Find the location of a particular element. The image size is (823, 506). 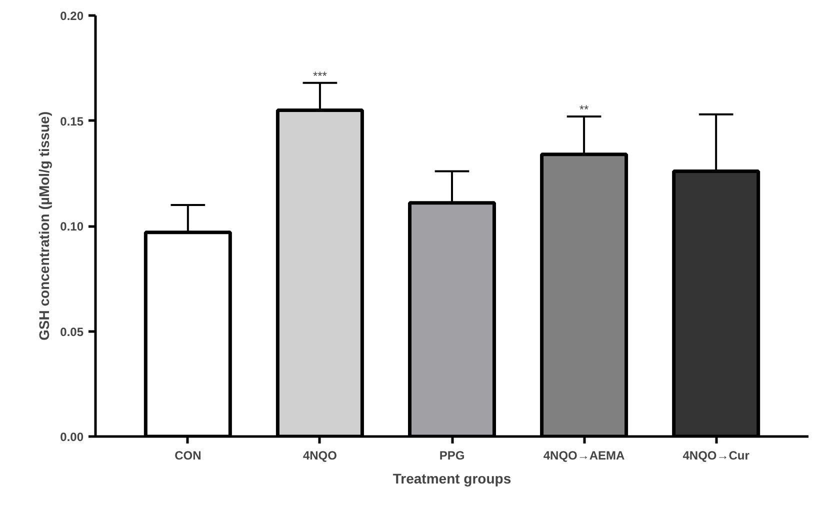

x-tick-label: PPG is located at coordinates (452, 455).